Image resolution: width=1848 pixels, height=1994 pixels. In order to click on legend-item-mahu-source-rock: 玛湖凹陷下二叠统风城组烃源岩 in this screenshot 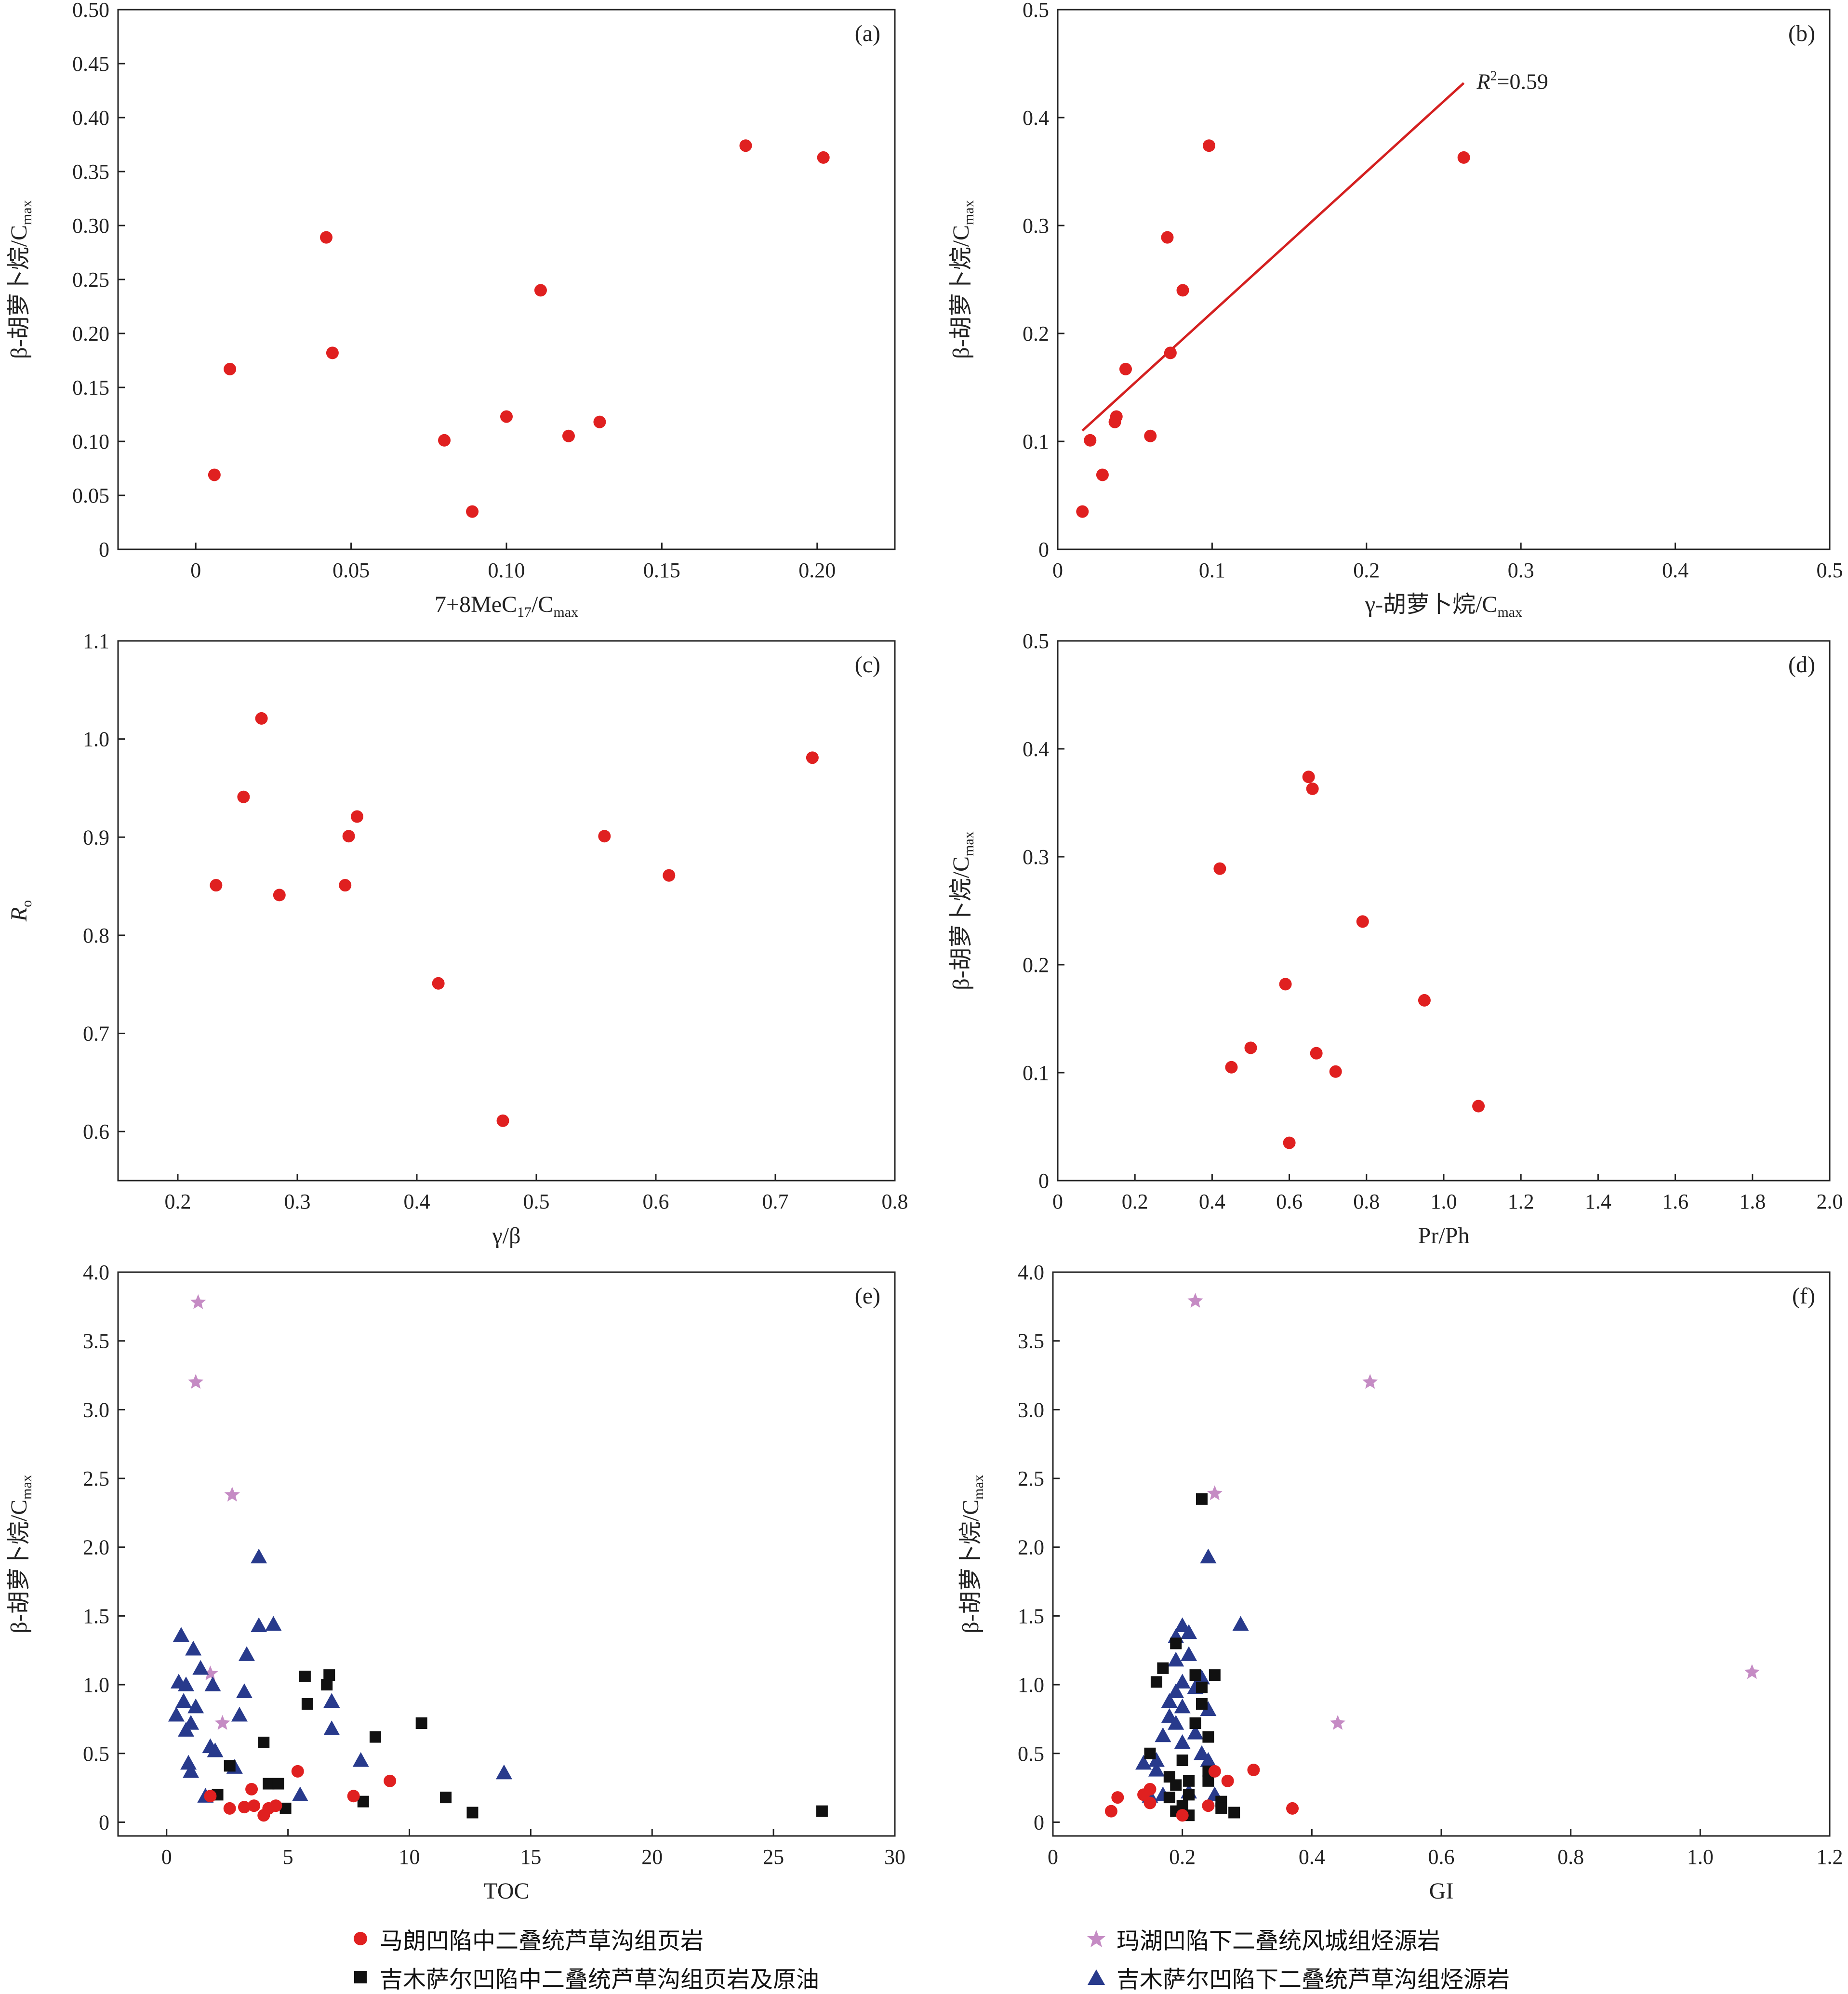, I will do `click(1263, 1938)`.